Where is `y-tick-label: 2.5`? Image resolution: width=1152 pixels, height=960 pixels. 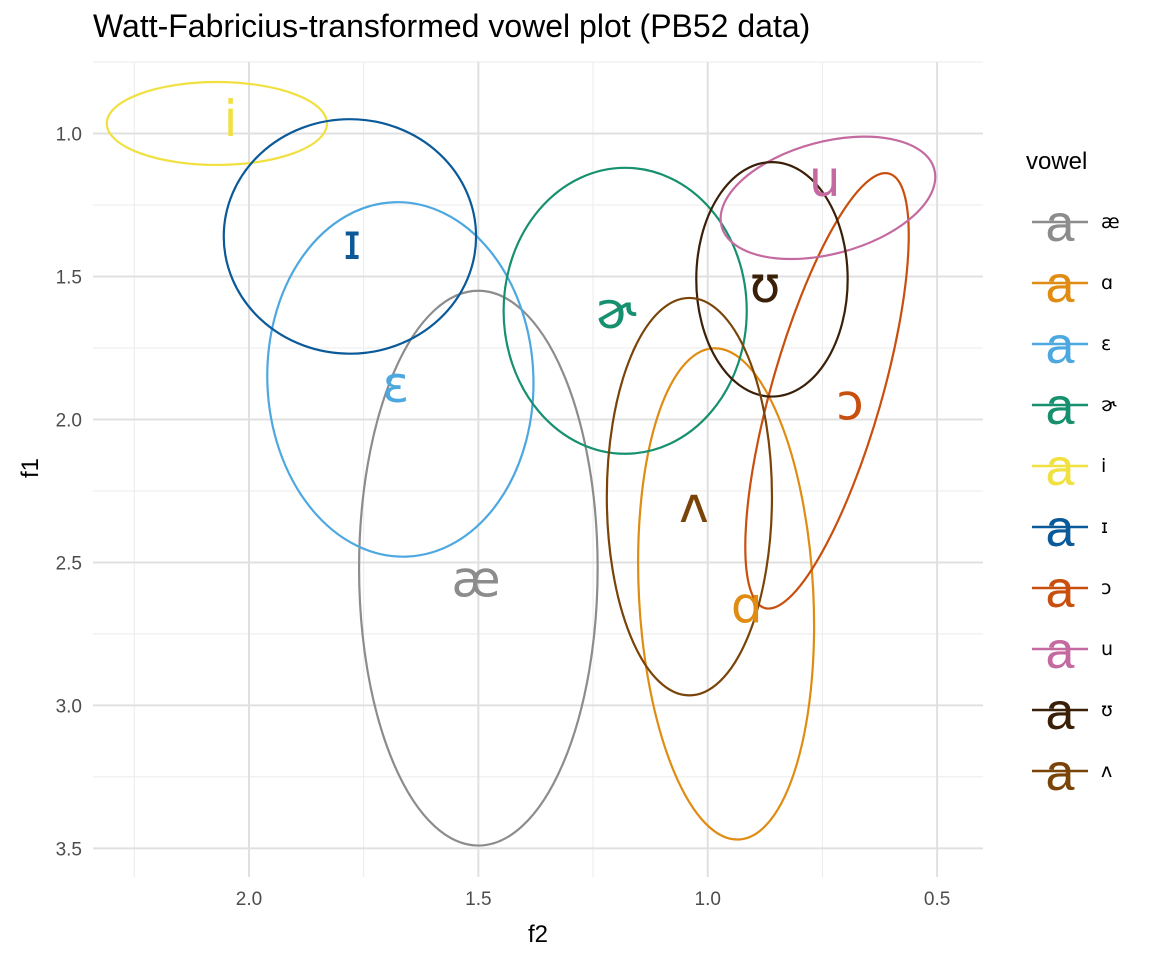 y-tick-label: 2.5 is located at coordinates (69, 563).